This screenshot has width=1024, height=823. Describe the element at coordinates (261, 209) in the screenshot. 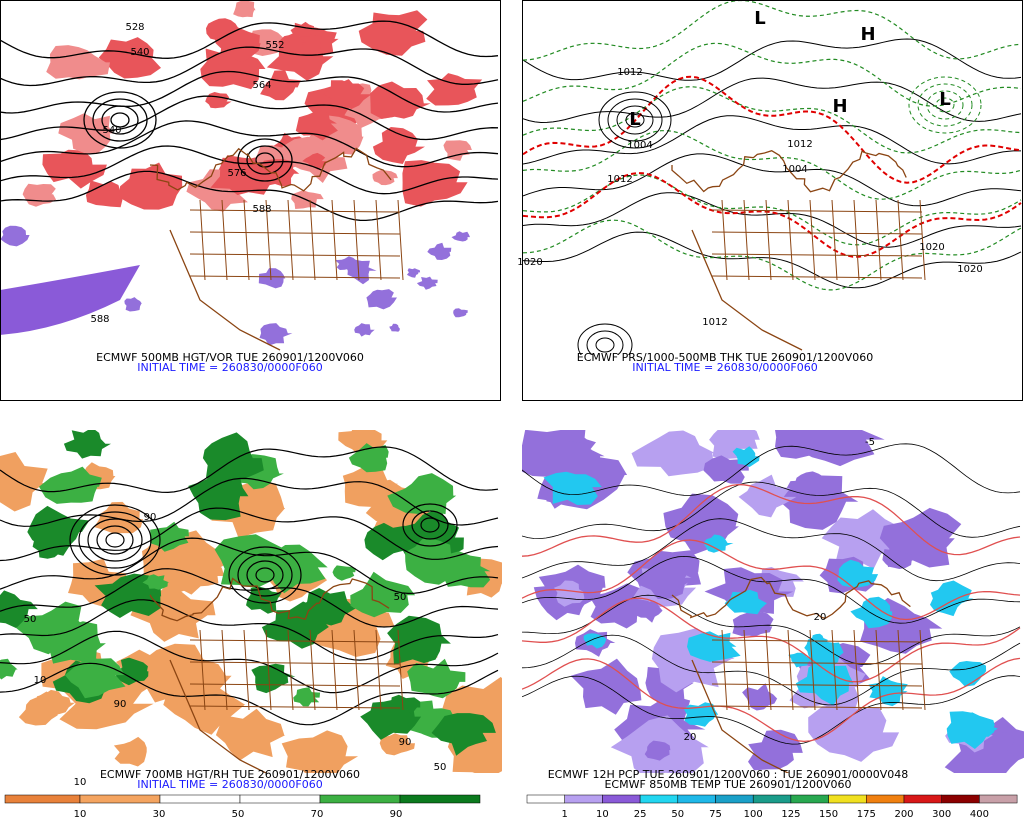

I see `contour-label: 588` at that location.